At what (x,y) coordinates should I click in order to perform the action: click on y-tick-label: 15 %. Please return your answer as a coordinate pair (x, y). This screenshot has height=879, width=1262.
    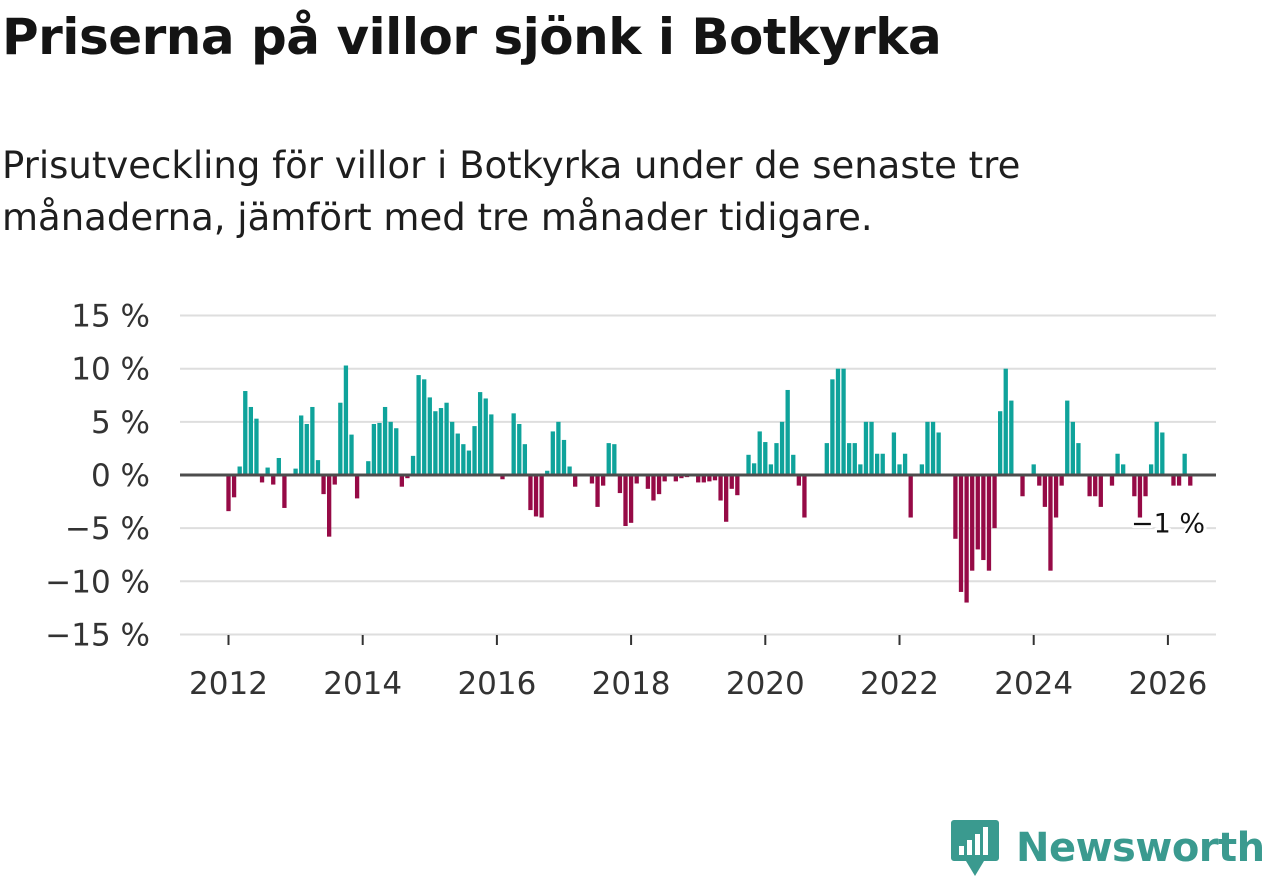
    Looking at the image, I should click on (110, 317).